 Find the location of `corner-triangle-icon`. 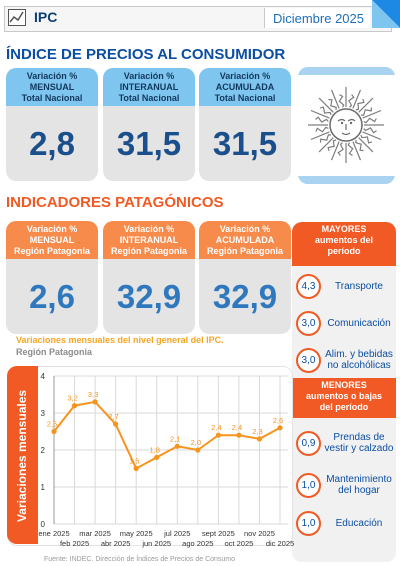

corner-triangle-icon is located at coordinates (386, 14).